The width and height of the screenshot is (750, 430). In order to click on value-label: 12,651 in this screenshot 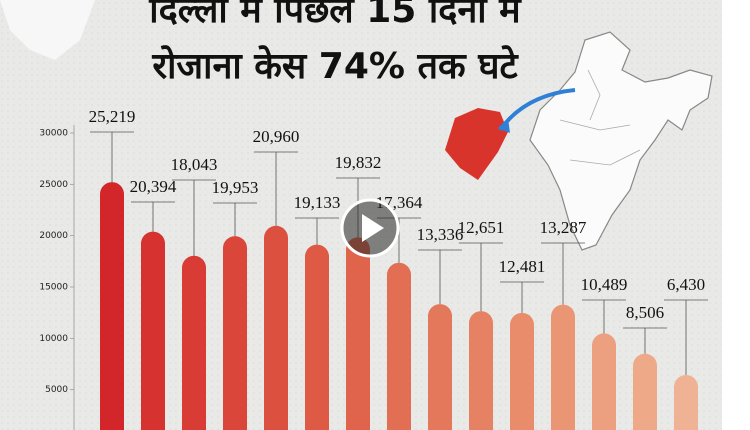, I will do `click(481, 227)`.